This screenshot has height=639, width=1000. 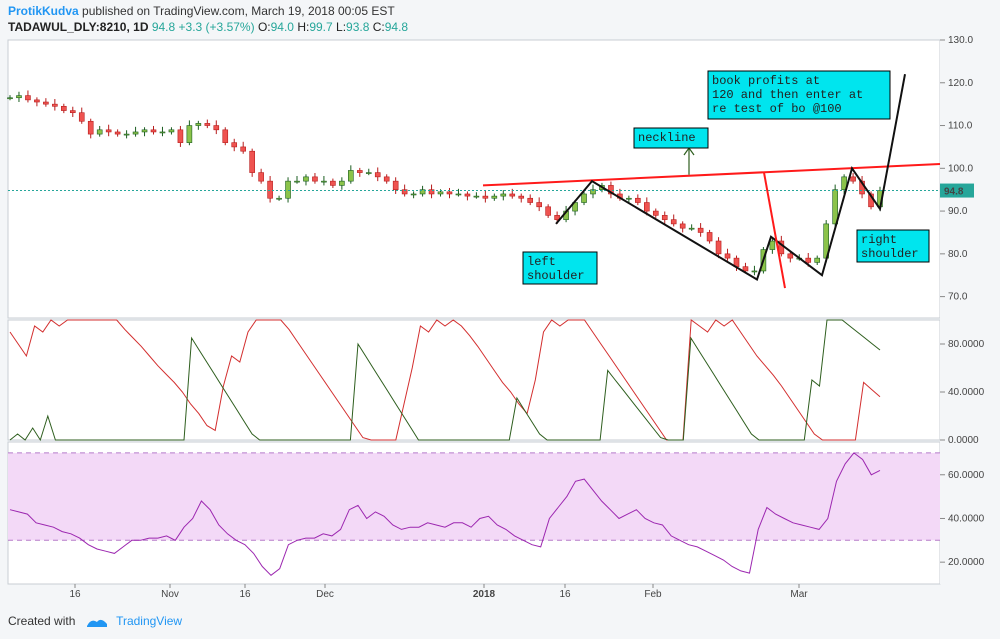 I want to click on oscillator-tick-label: 40.0000, so click(x=966, y=392).